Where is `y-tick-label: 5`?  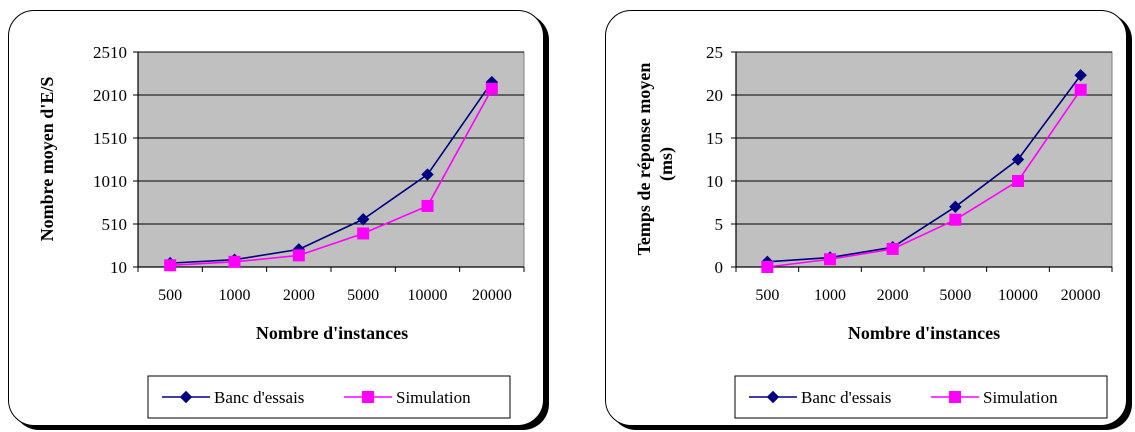
y-tick-label: 5 is located at coordinates (719, 224).